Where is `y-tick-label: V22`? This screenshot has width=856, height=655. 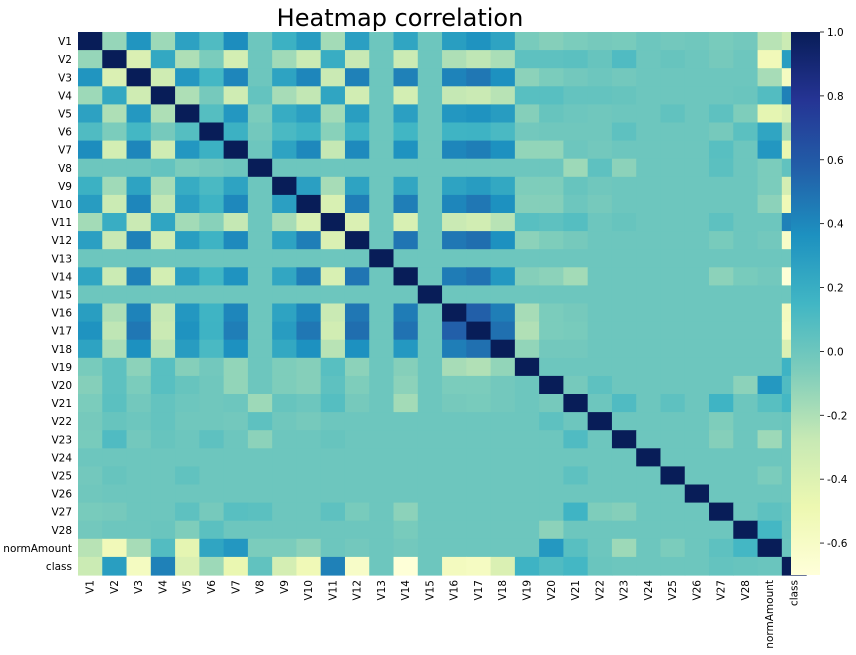
y-tick-label: V22 is located at coordinates (61, 422).